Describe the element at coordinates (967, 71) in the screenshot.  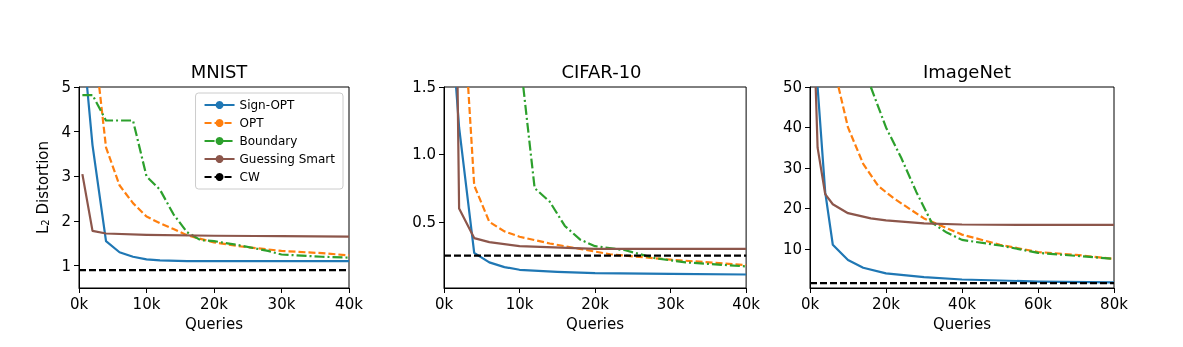
I see `chart-title: ImageNet` at that location.